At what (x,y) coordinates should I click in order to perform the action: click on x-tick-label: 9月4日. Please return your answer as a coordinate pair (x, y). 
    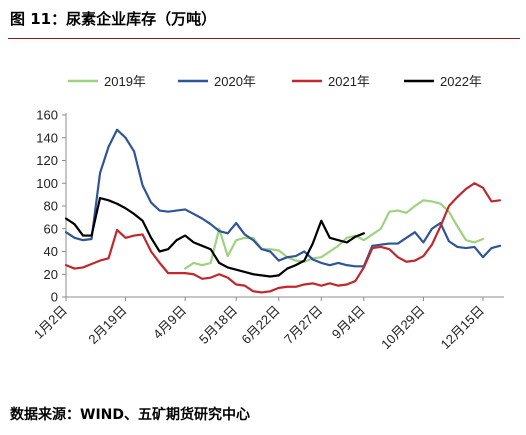
    Looking at the image, I should click on (348, 322).